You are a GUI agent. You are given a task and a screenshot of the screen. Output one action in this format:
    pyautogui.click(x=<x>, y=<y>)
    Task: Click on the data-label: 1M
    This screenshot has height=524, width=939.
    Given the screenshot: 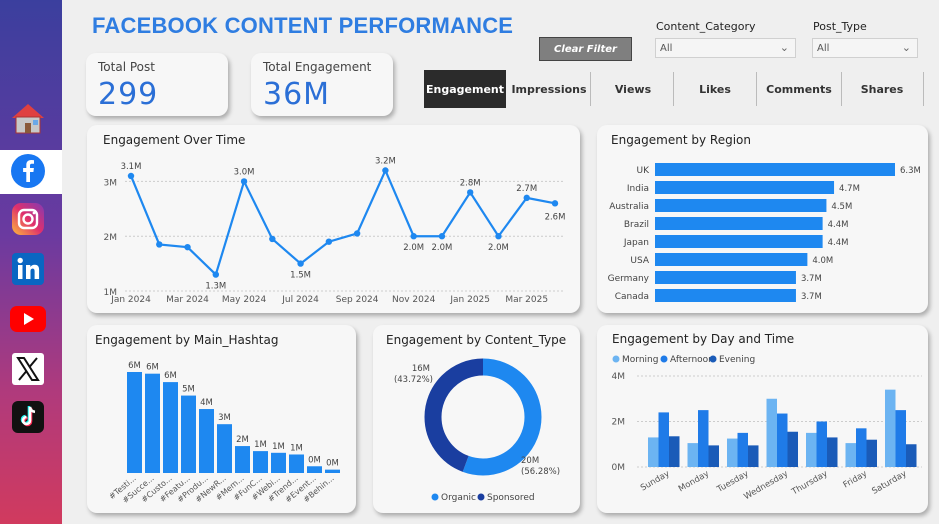 What is the action you would take?
    pyautogui.click(x=296, y=448)
    